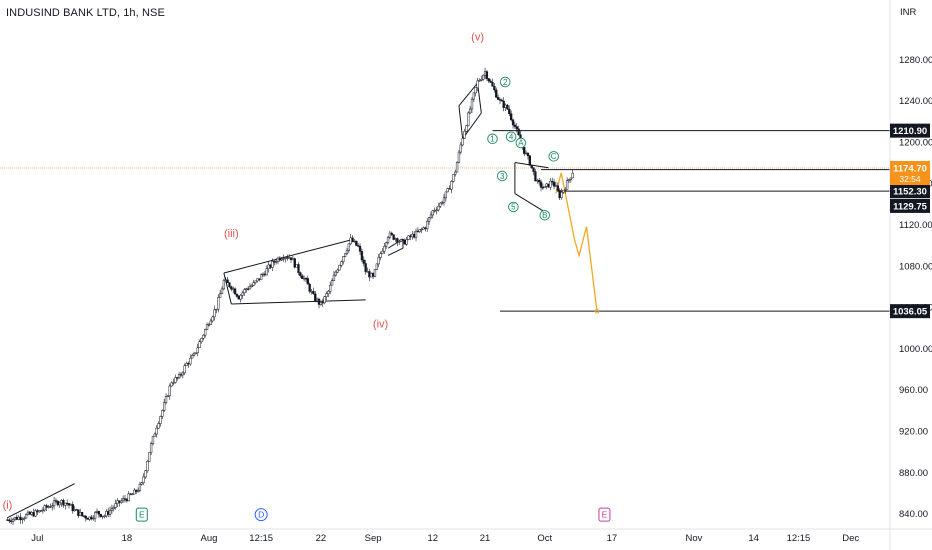 The width and height of the screenshot is (932, 550). Describe the element at coordinates (395, 251) in the screenshot. I see `small-flag-bottom` at that location.